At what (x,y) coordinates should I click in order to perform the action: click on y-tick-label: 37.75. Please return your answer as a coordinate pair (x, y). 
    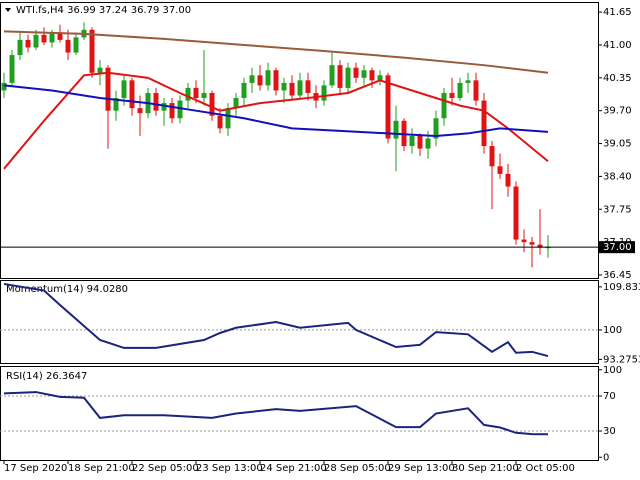
    Looking at the image, I should click on (617, 209).